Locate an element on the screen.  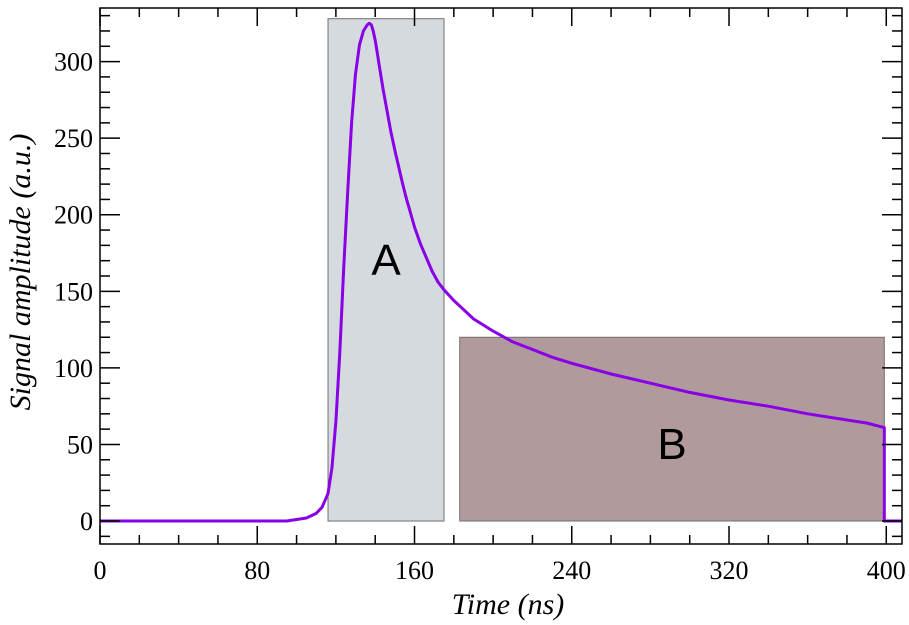
x-tick-label: 80 is located at coordinates (257, 570).